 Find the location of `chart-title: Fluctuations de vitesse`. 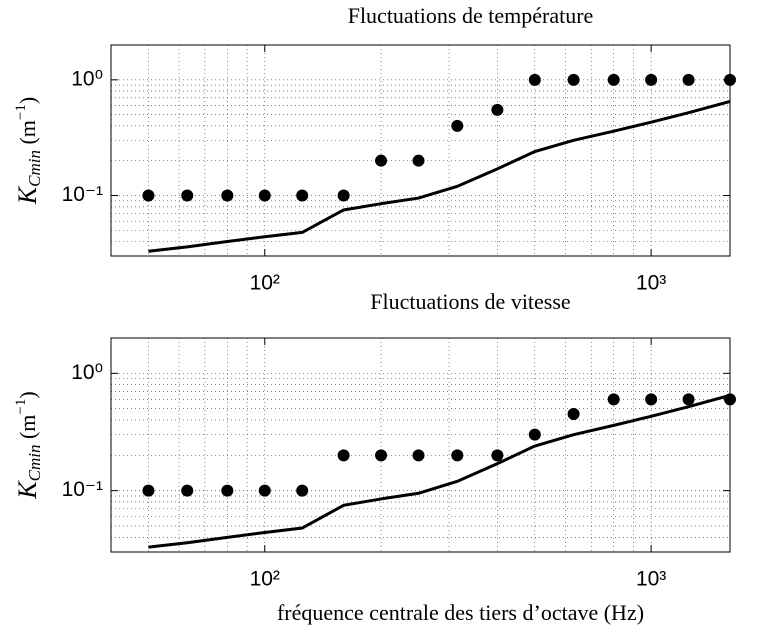

chart-title: Fluctuations de vitesse is located at coordinates (470, 301).